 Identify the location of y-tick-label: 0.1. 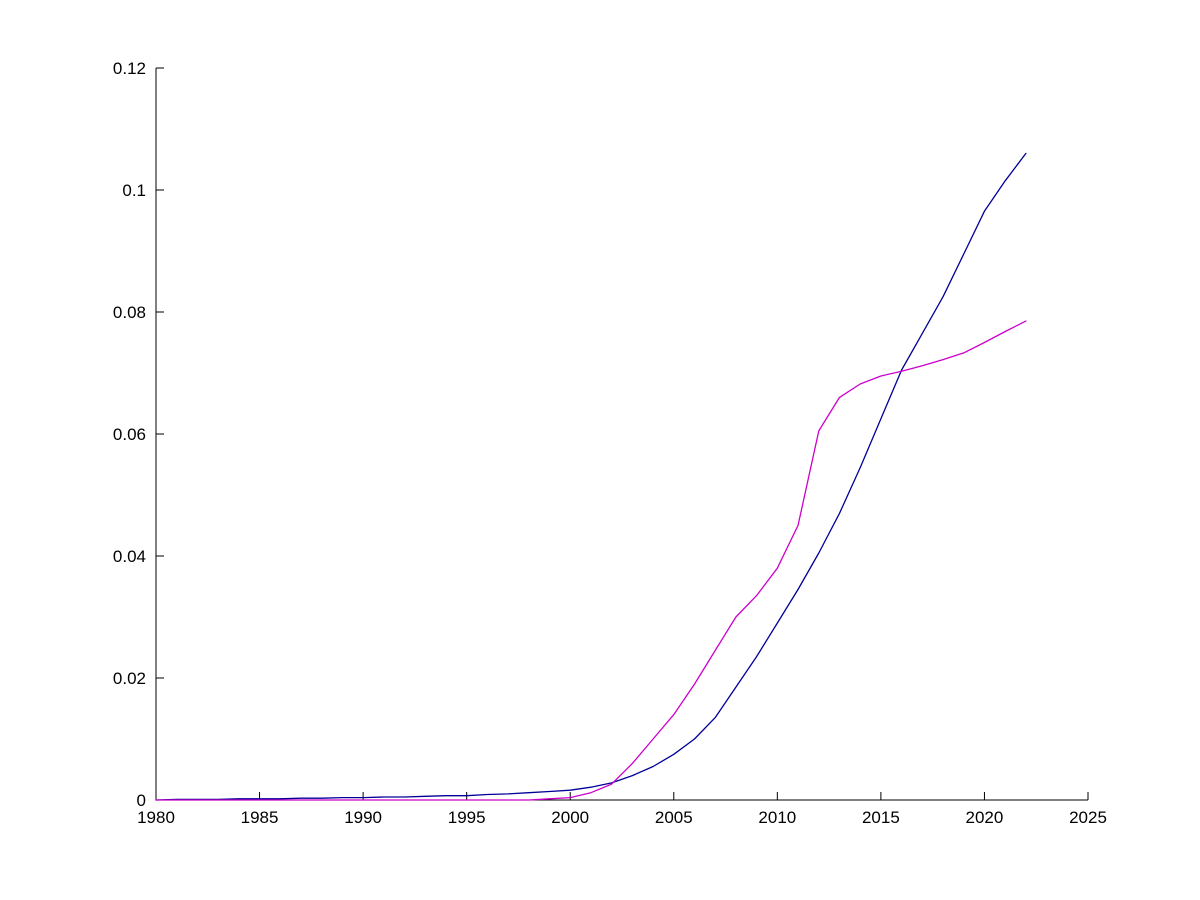
(134, 190).